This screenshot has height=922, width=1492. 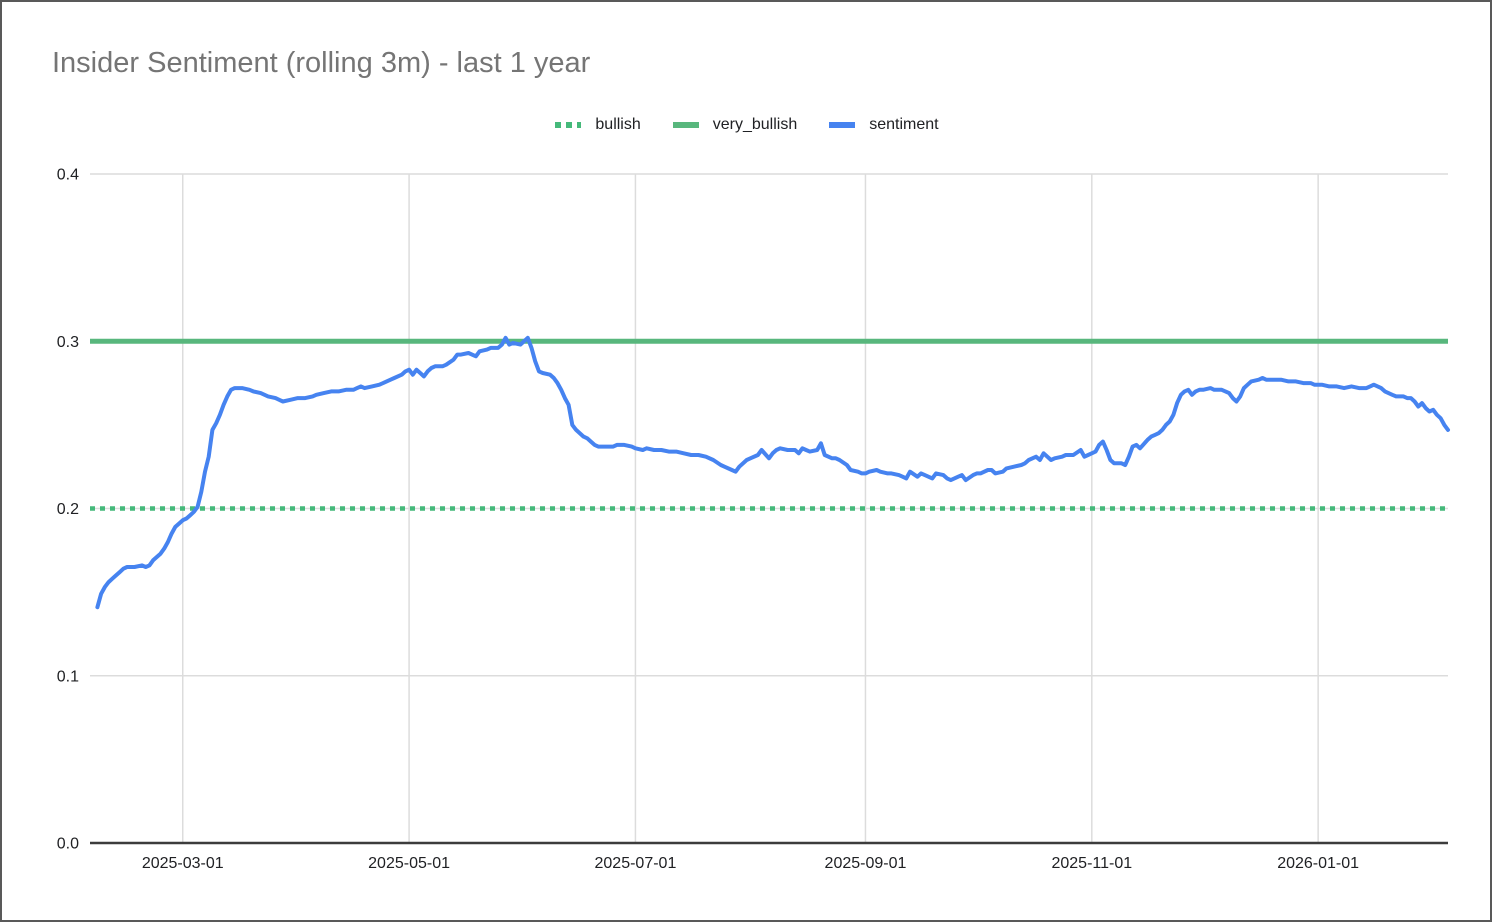 I want to click on x-axis-label: 2025-03-01, so click(x=183, y=863).